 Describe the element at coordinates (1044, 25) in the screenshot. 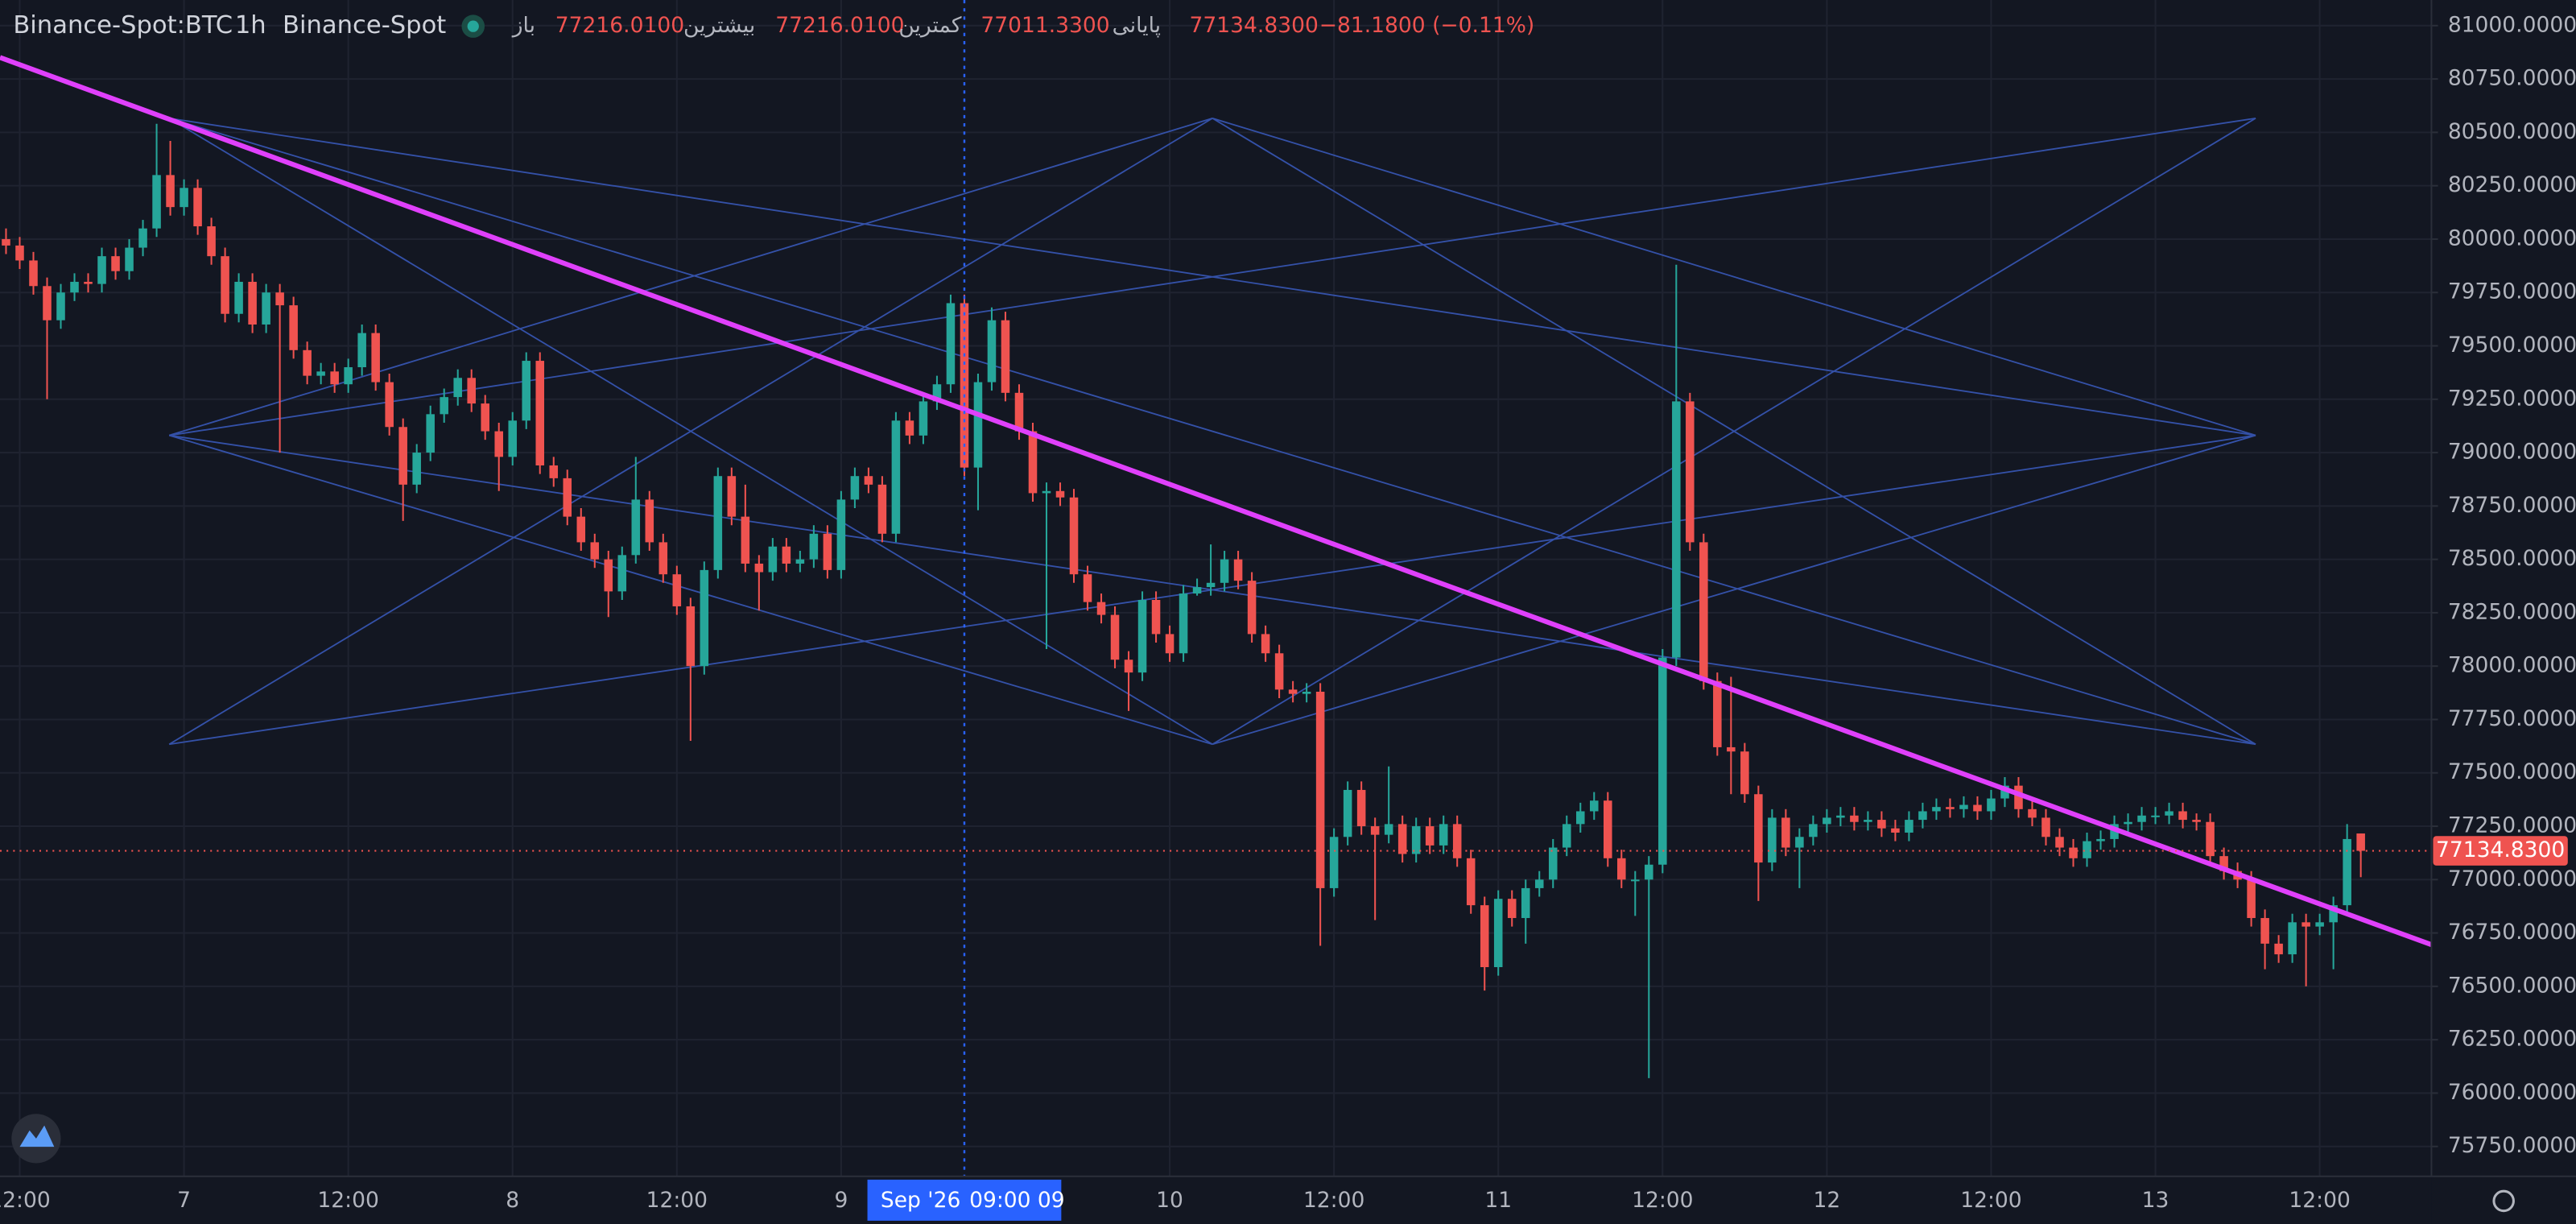

I see `low-value: 77011.3300` at that location.